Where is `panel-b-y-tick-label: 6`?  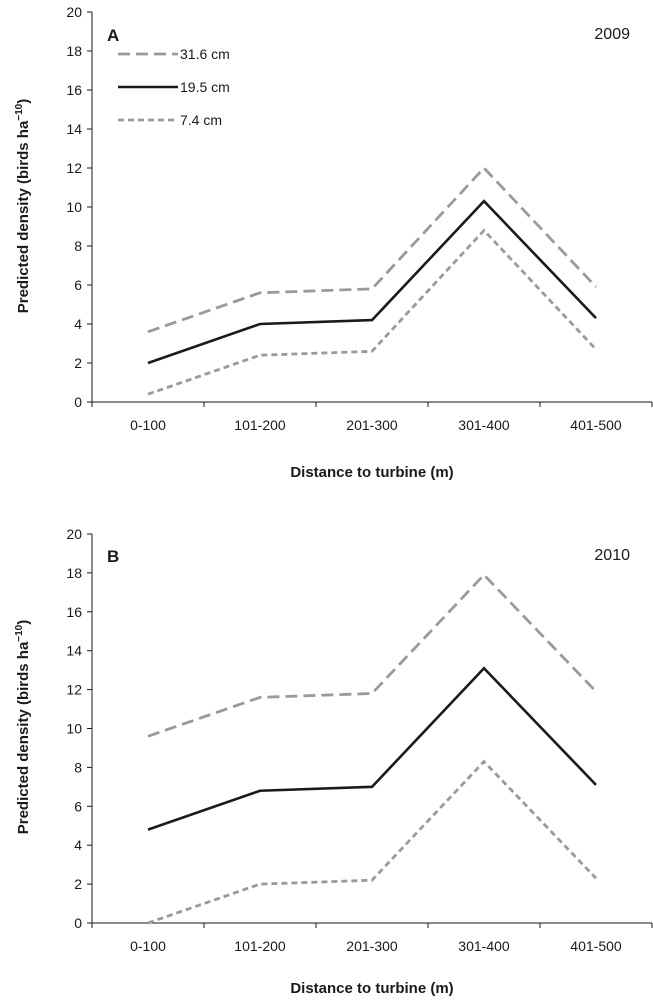 panel-b-y-tick-label: 6 is located at coordinates (78, 806).